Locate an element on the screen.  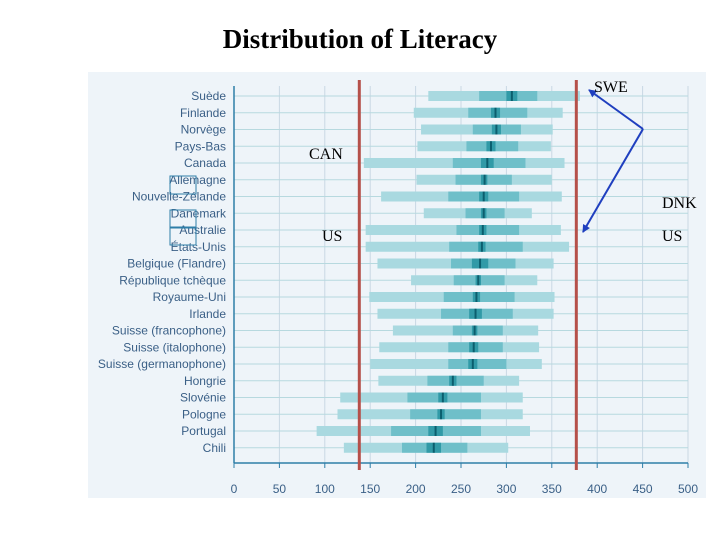
highlight-frames is located at coordinates (183, 210).